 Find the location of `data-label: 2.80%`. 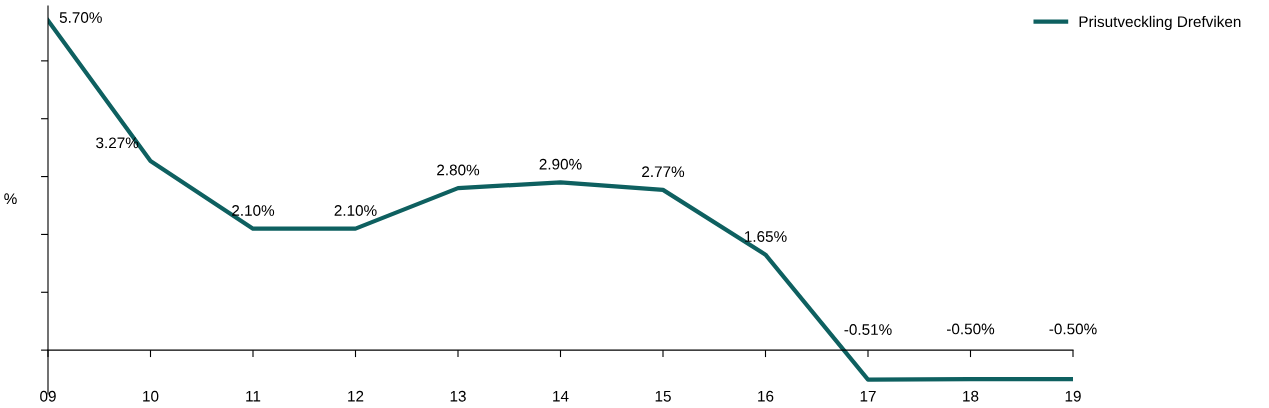

data-label: 2.80% is located at coordinates (458, 170).